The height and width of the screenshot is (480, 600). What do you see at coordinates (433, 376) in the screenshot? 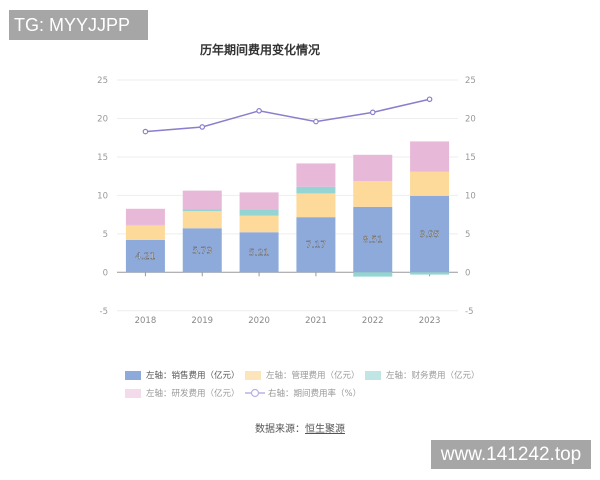
I see `legend-label: 左轴：财务费用（亿元）` at bounding box center [433, 376].